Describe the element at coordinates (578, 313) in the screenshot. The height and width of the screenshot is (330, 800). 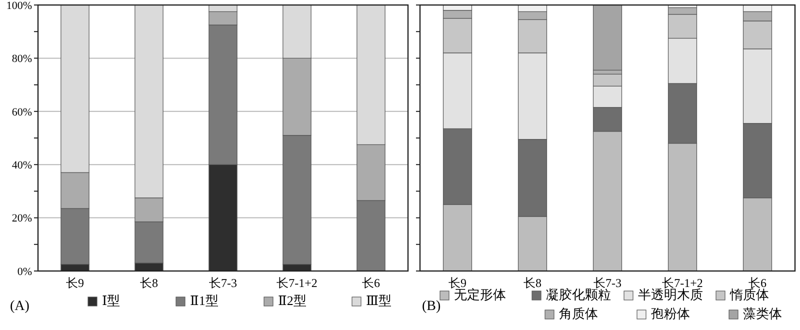
I see `legend-label: 角质体` at that location.